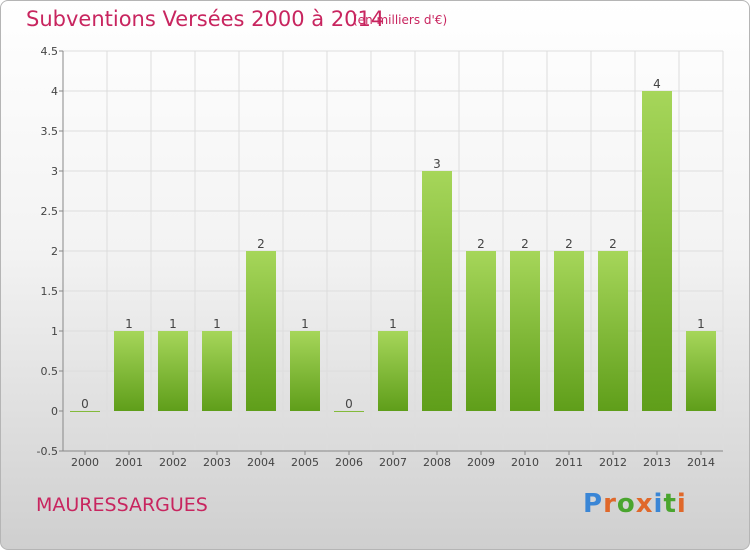 The width and height of the screenshot is (750, 550). Describe the element at coordinates (610, 504) in the screenshot. I see `logo-letter: r` at that location.